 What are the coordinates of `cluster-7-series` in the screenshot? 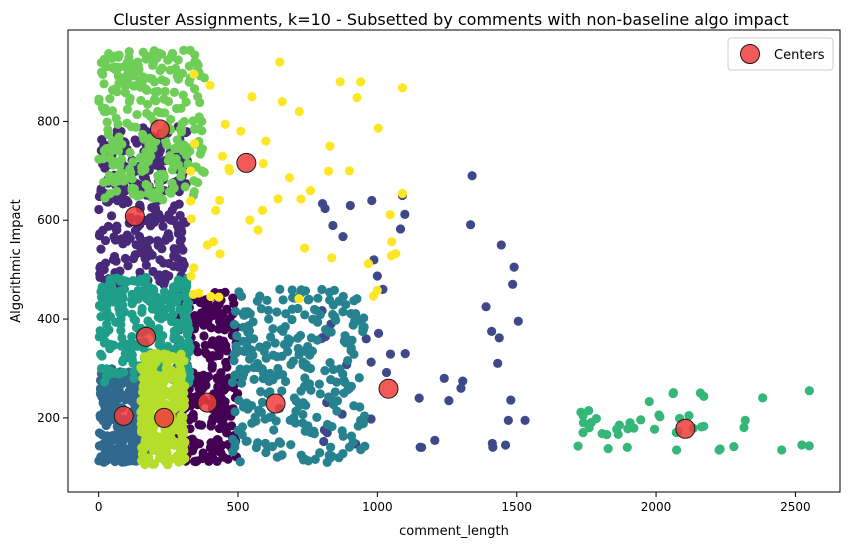 It's located at (151, 125).